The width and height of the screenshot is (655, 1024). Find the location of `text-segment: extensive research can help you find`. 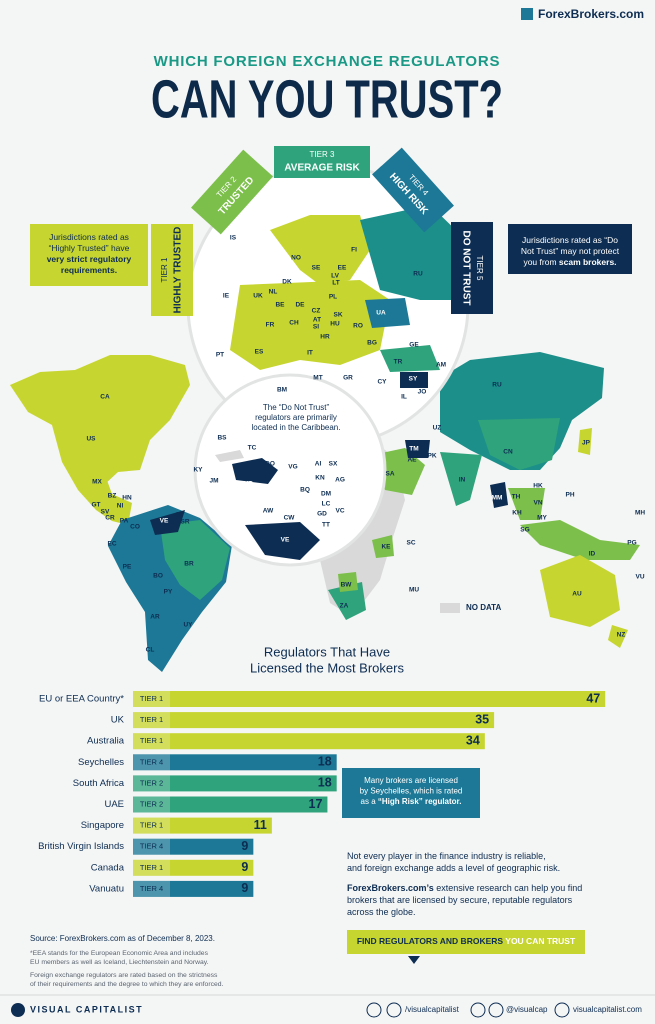

text-segment: extensive research can help you find is located at coordinates (508, 888).